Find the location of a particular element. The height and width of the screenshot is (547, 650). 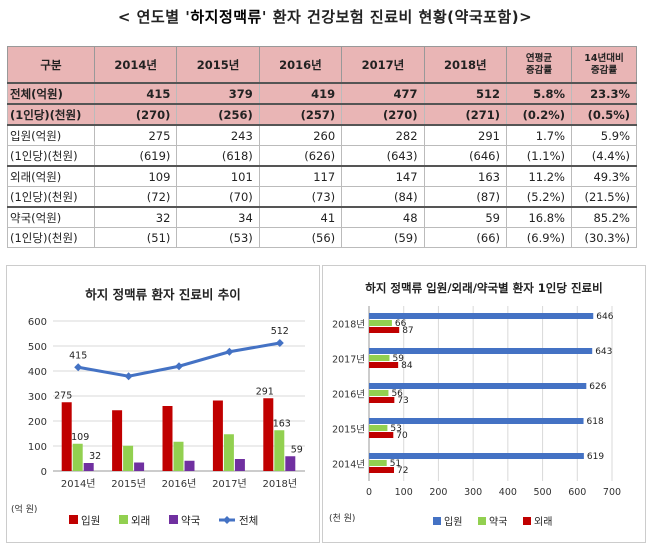

header-cell: 연평균 증감률 is located at coordinates (539, 65).